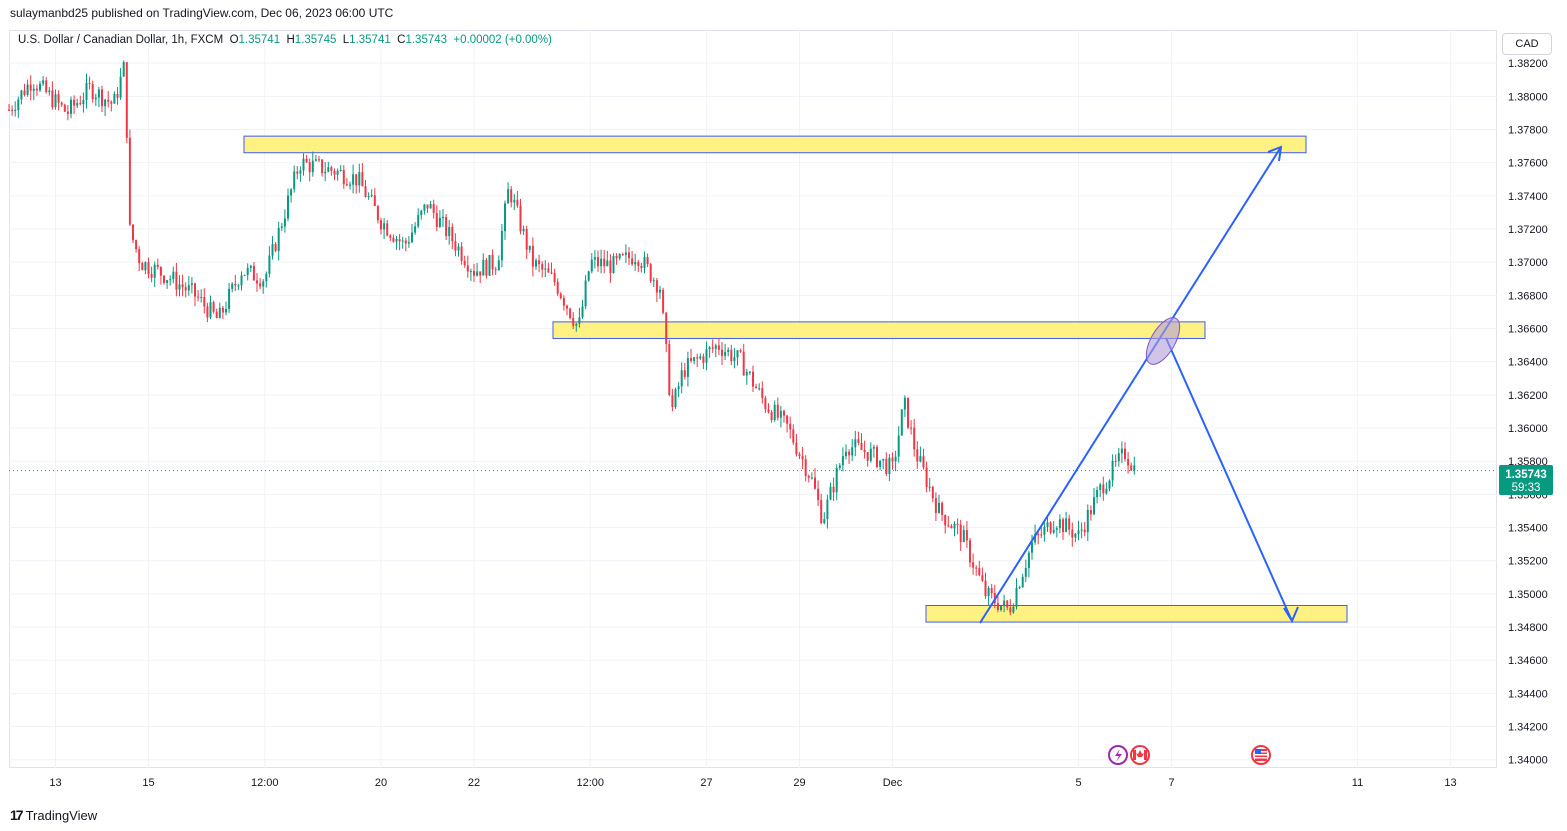  I want to click on last-price-marker: 1.35743 59:33, so click(1526, 480).